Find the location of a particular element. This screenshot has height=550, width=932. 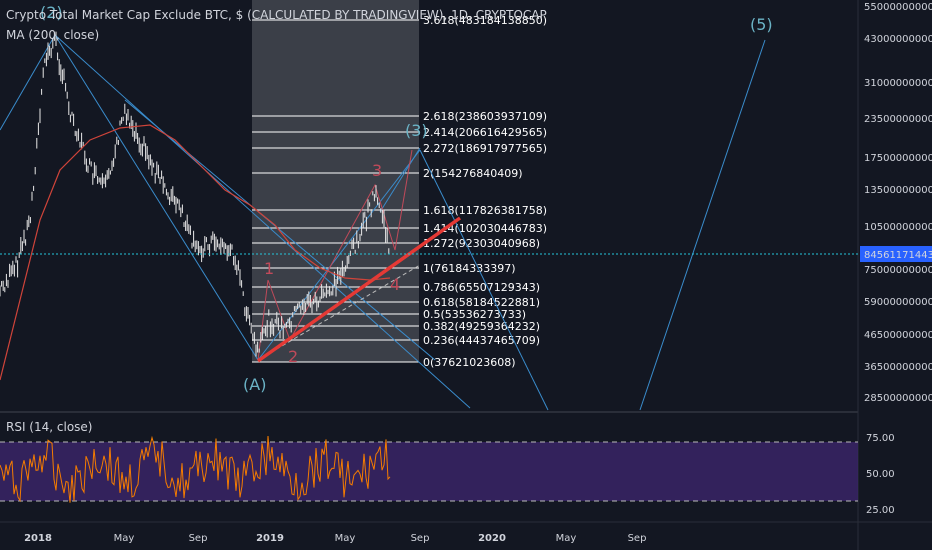

rsi-legend: RSI (14, close) is located at coordinates (49, 427).